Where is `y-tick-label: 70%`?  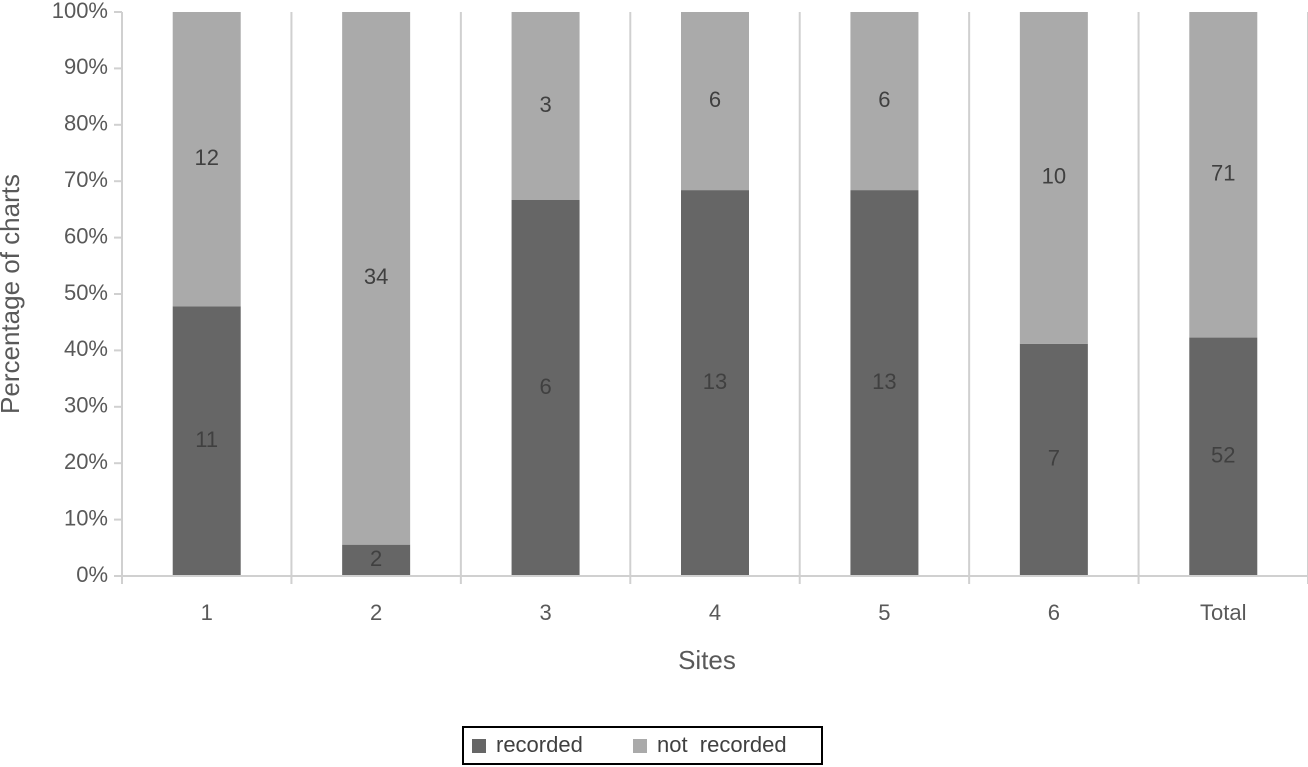 y-tick-label: 70% is located at coordinates (86, 179).